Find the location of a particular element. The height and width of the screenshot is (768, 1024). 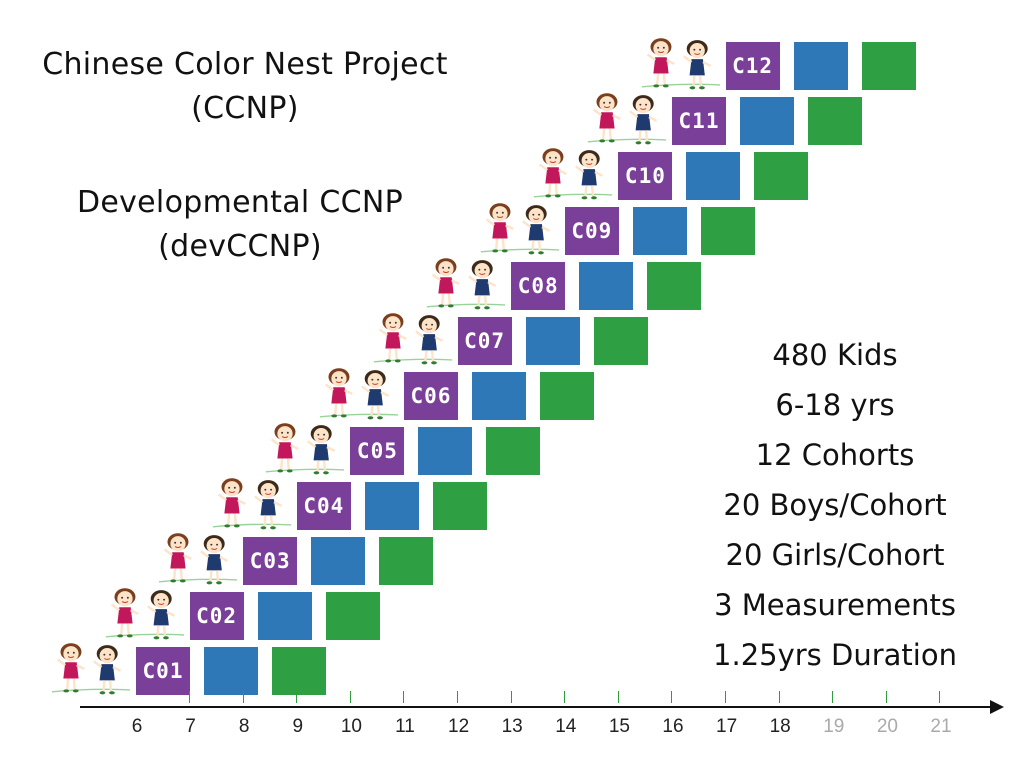

cohort-label: C03 is located at coordinates (270, 561).